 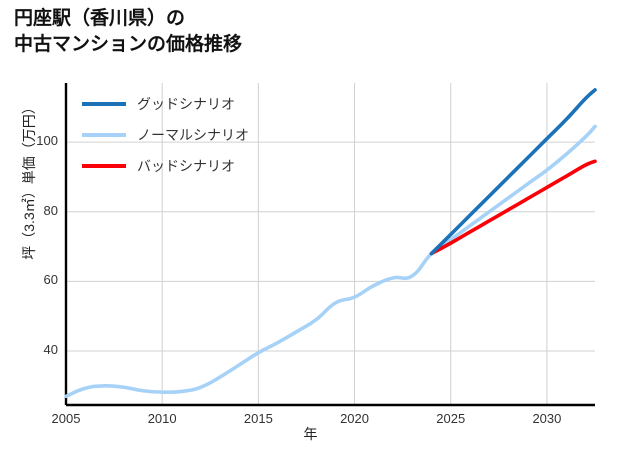 I want to click on legend-label: バッドシナリオ, so click(x=186, y=166).